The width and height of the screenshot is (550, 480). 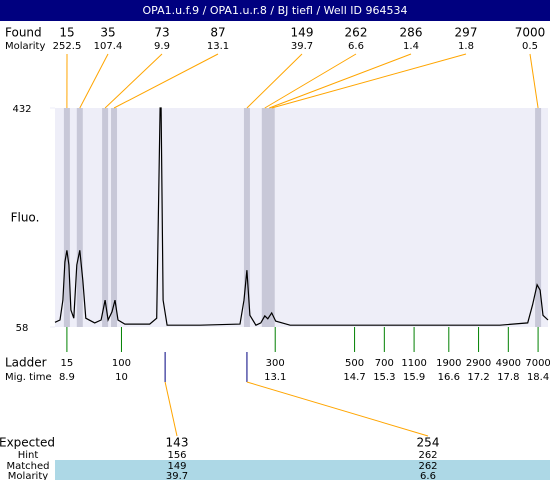 What do you see at coordinates (28, 475) in the screenshot?
I see `row-label: Molarity` at bounding box center [28, 475].